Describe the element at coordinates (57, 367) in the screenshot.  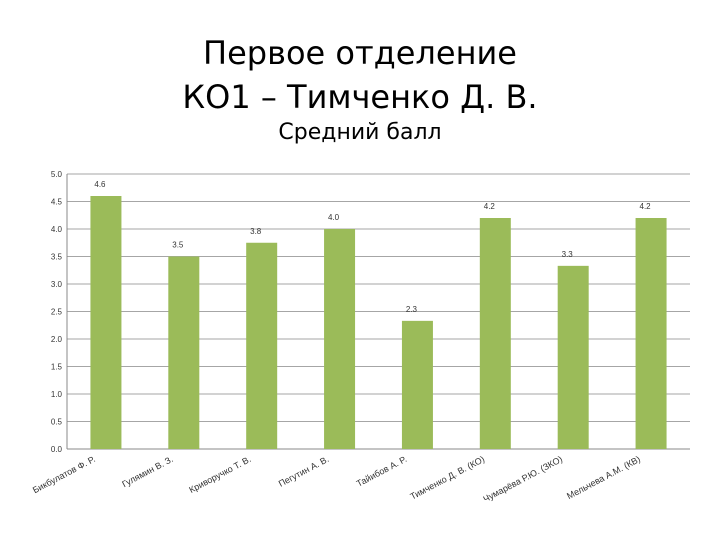
I see `y-tick-label: 1.5` at that location.